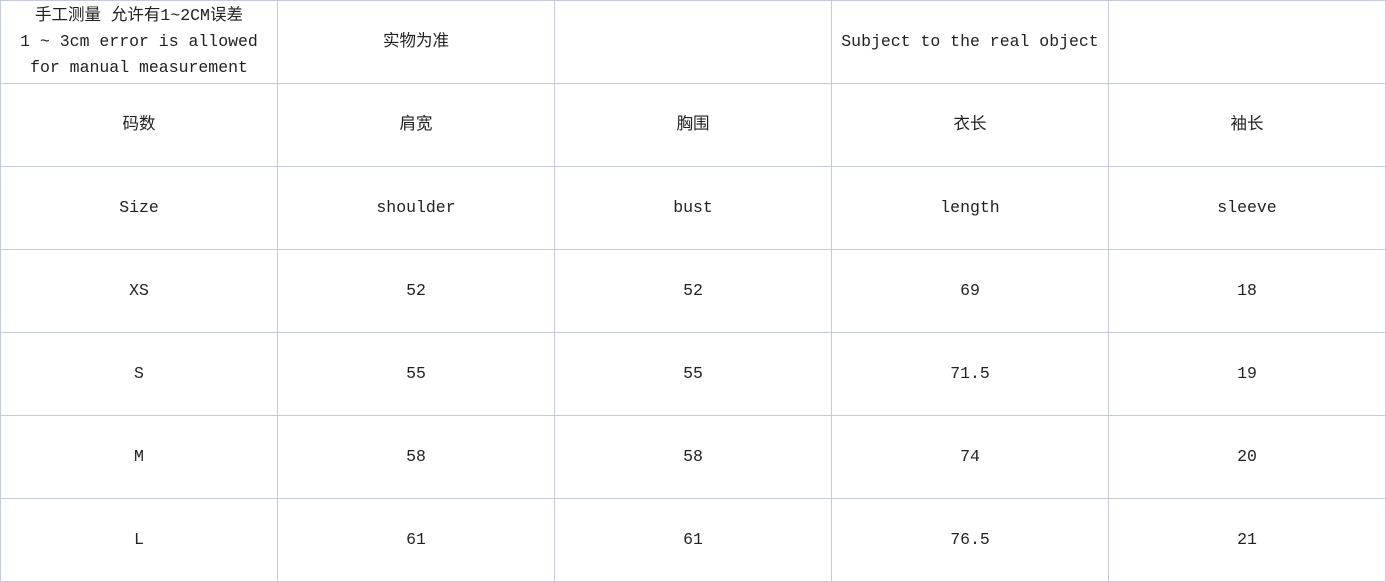  Describe the element at coordinates (139, 125) in the screenshot. I see `column-header: 码数` at that location.